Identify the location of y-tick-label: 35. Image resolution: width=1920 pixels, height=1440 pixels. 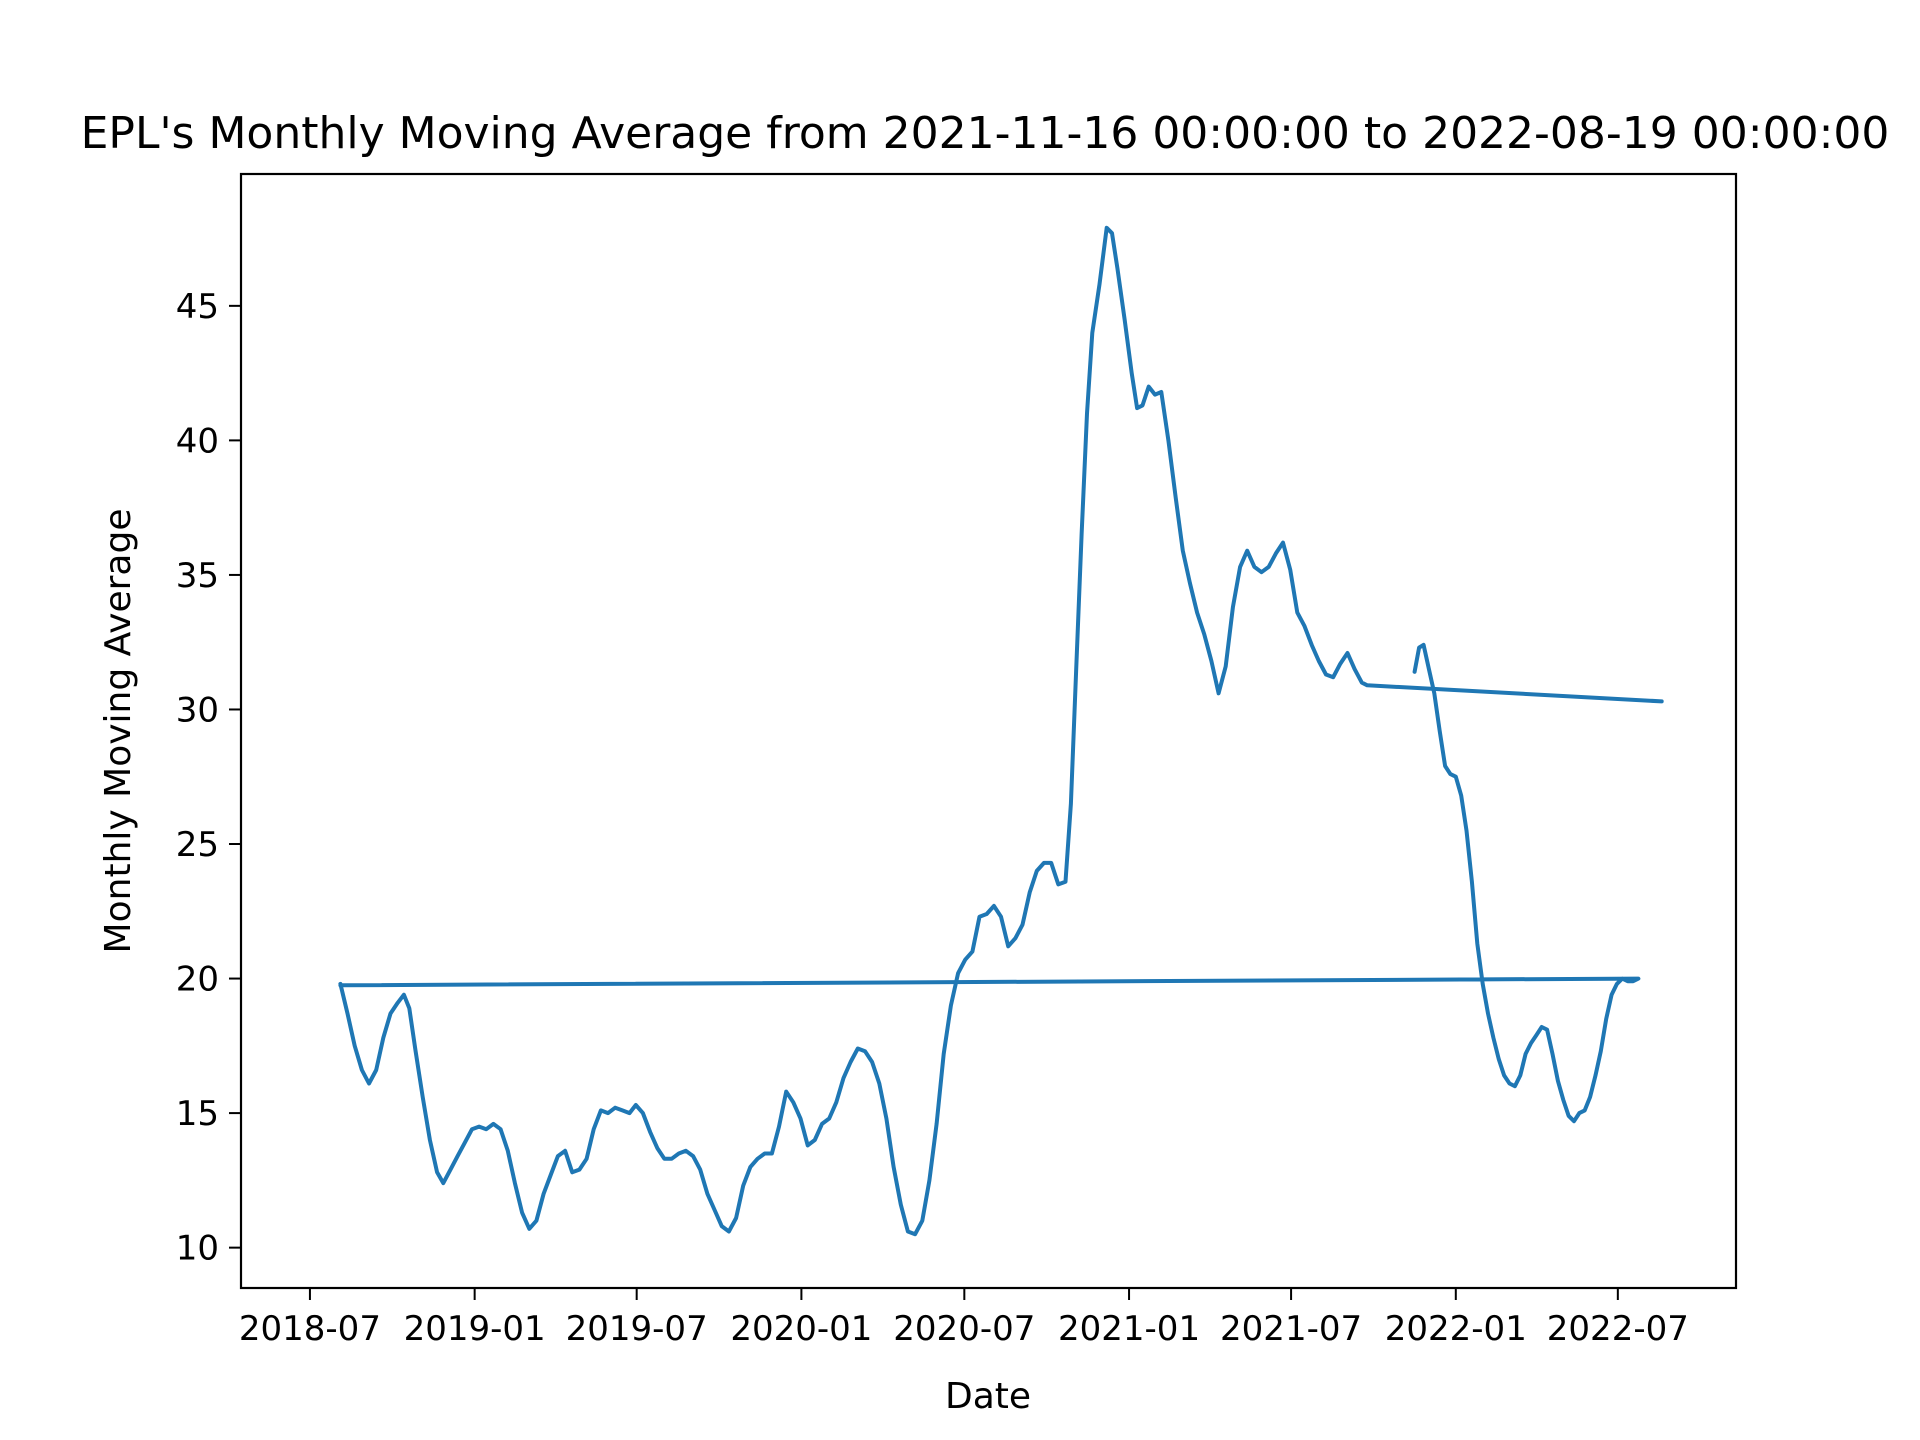
(197, 576).